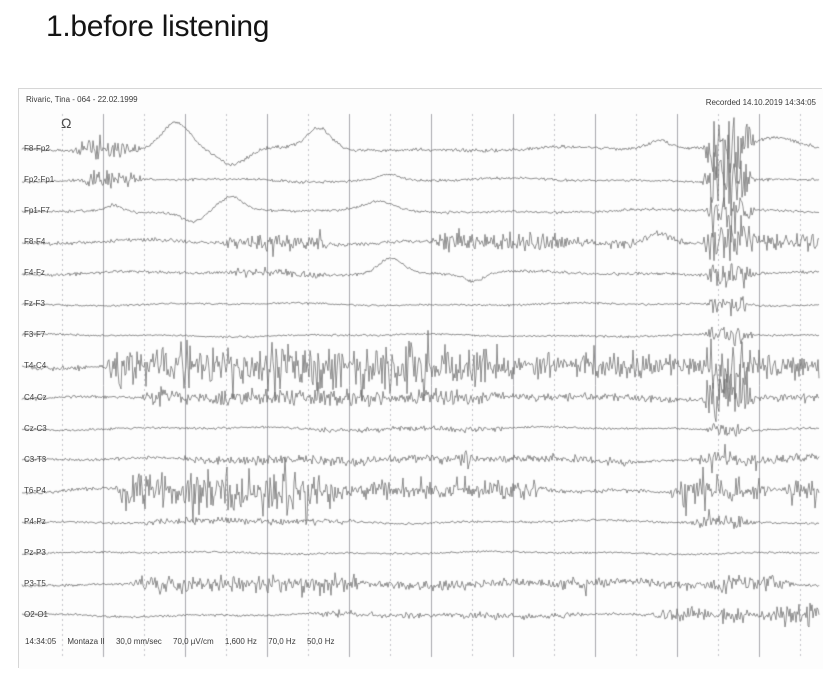 The image size is (835, 684). What do you see at coordinates (66, 123) in the screenshot?
I see `omega-impedance-icon: Ω` at bounding box center [66, 123].